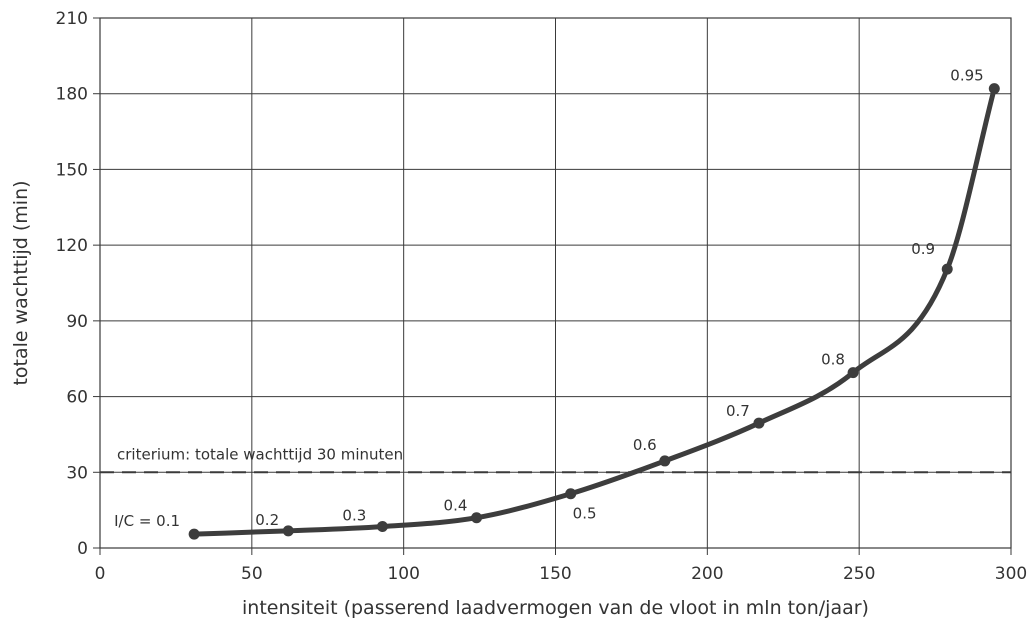  I want to click on data-label: 0.95, so click(966, 76).